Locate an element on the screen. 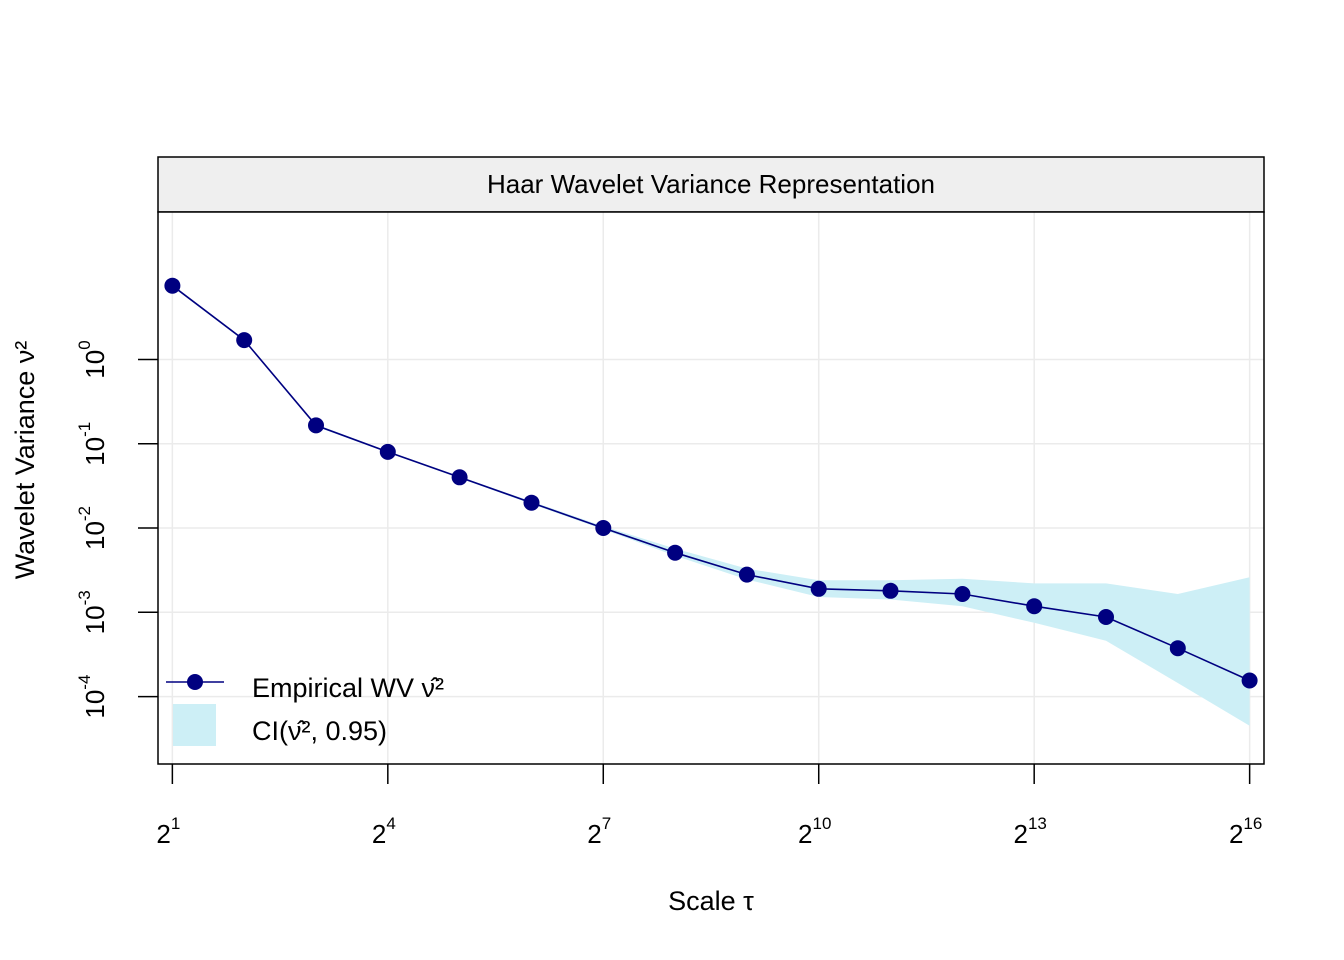  y-tick-label-4: 10-4 is located at coordinates (92, 697).